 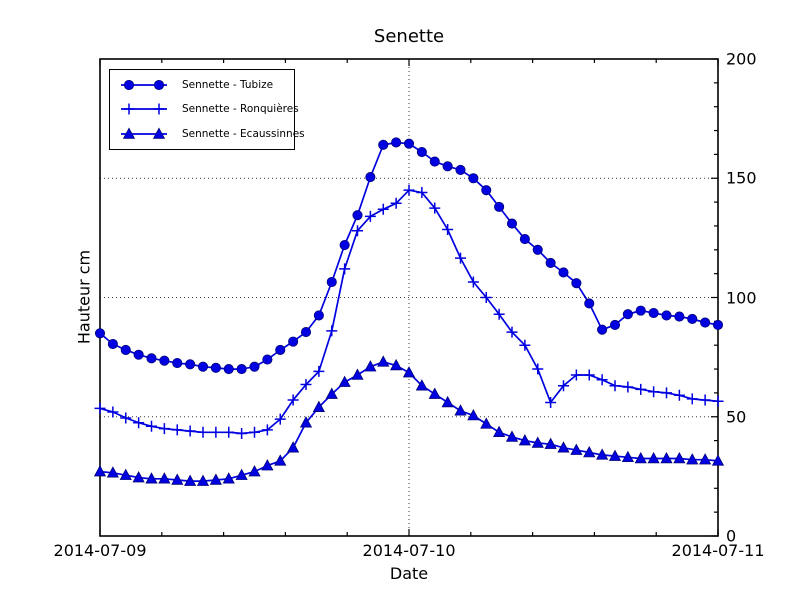 What do you see at coordinates (409, 36) in the screenshot?
I see `chart-title: Senette` at bounding box center [409, 36].